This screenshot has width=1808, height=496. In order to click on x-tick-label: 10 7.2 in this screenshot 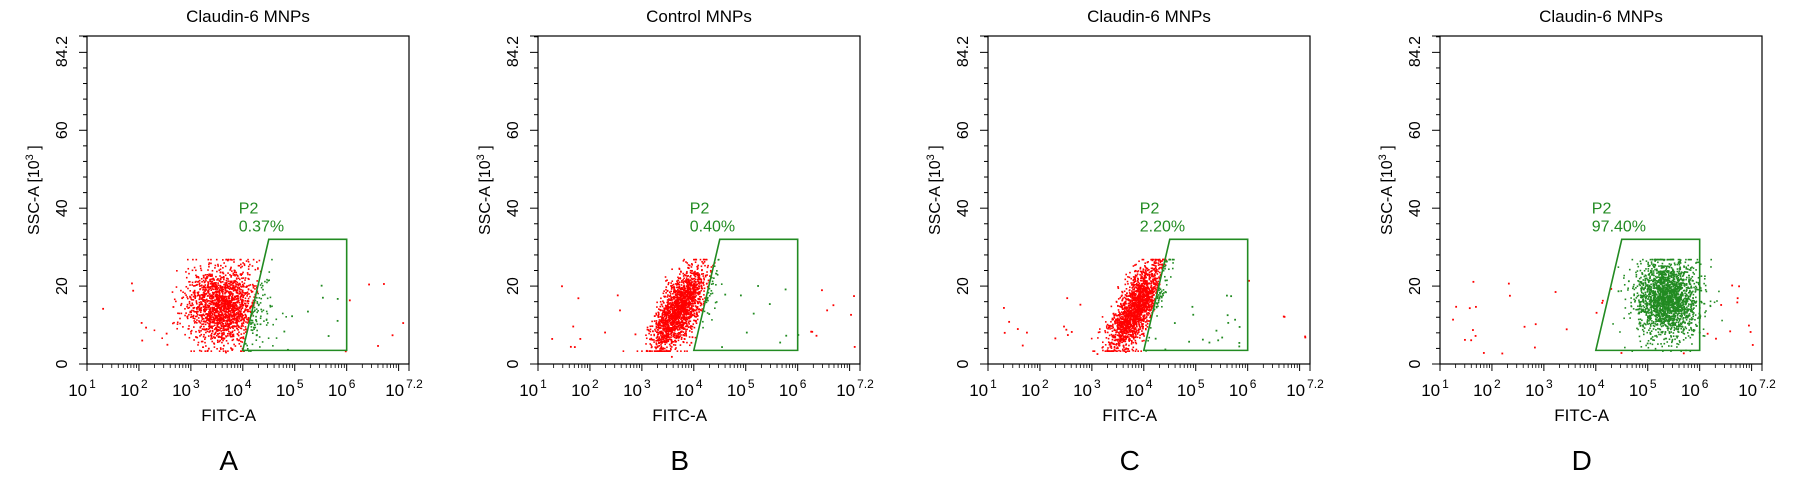, I will do `click(1305, 388)`.